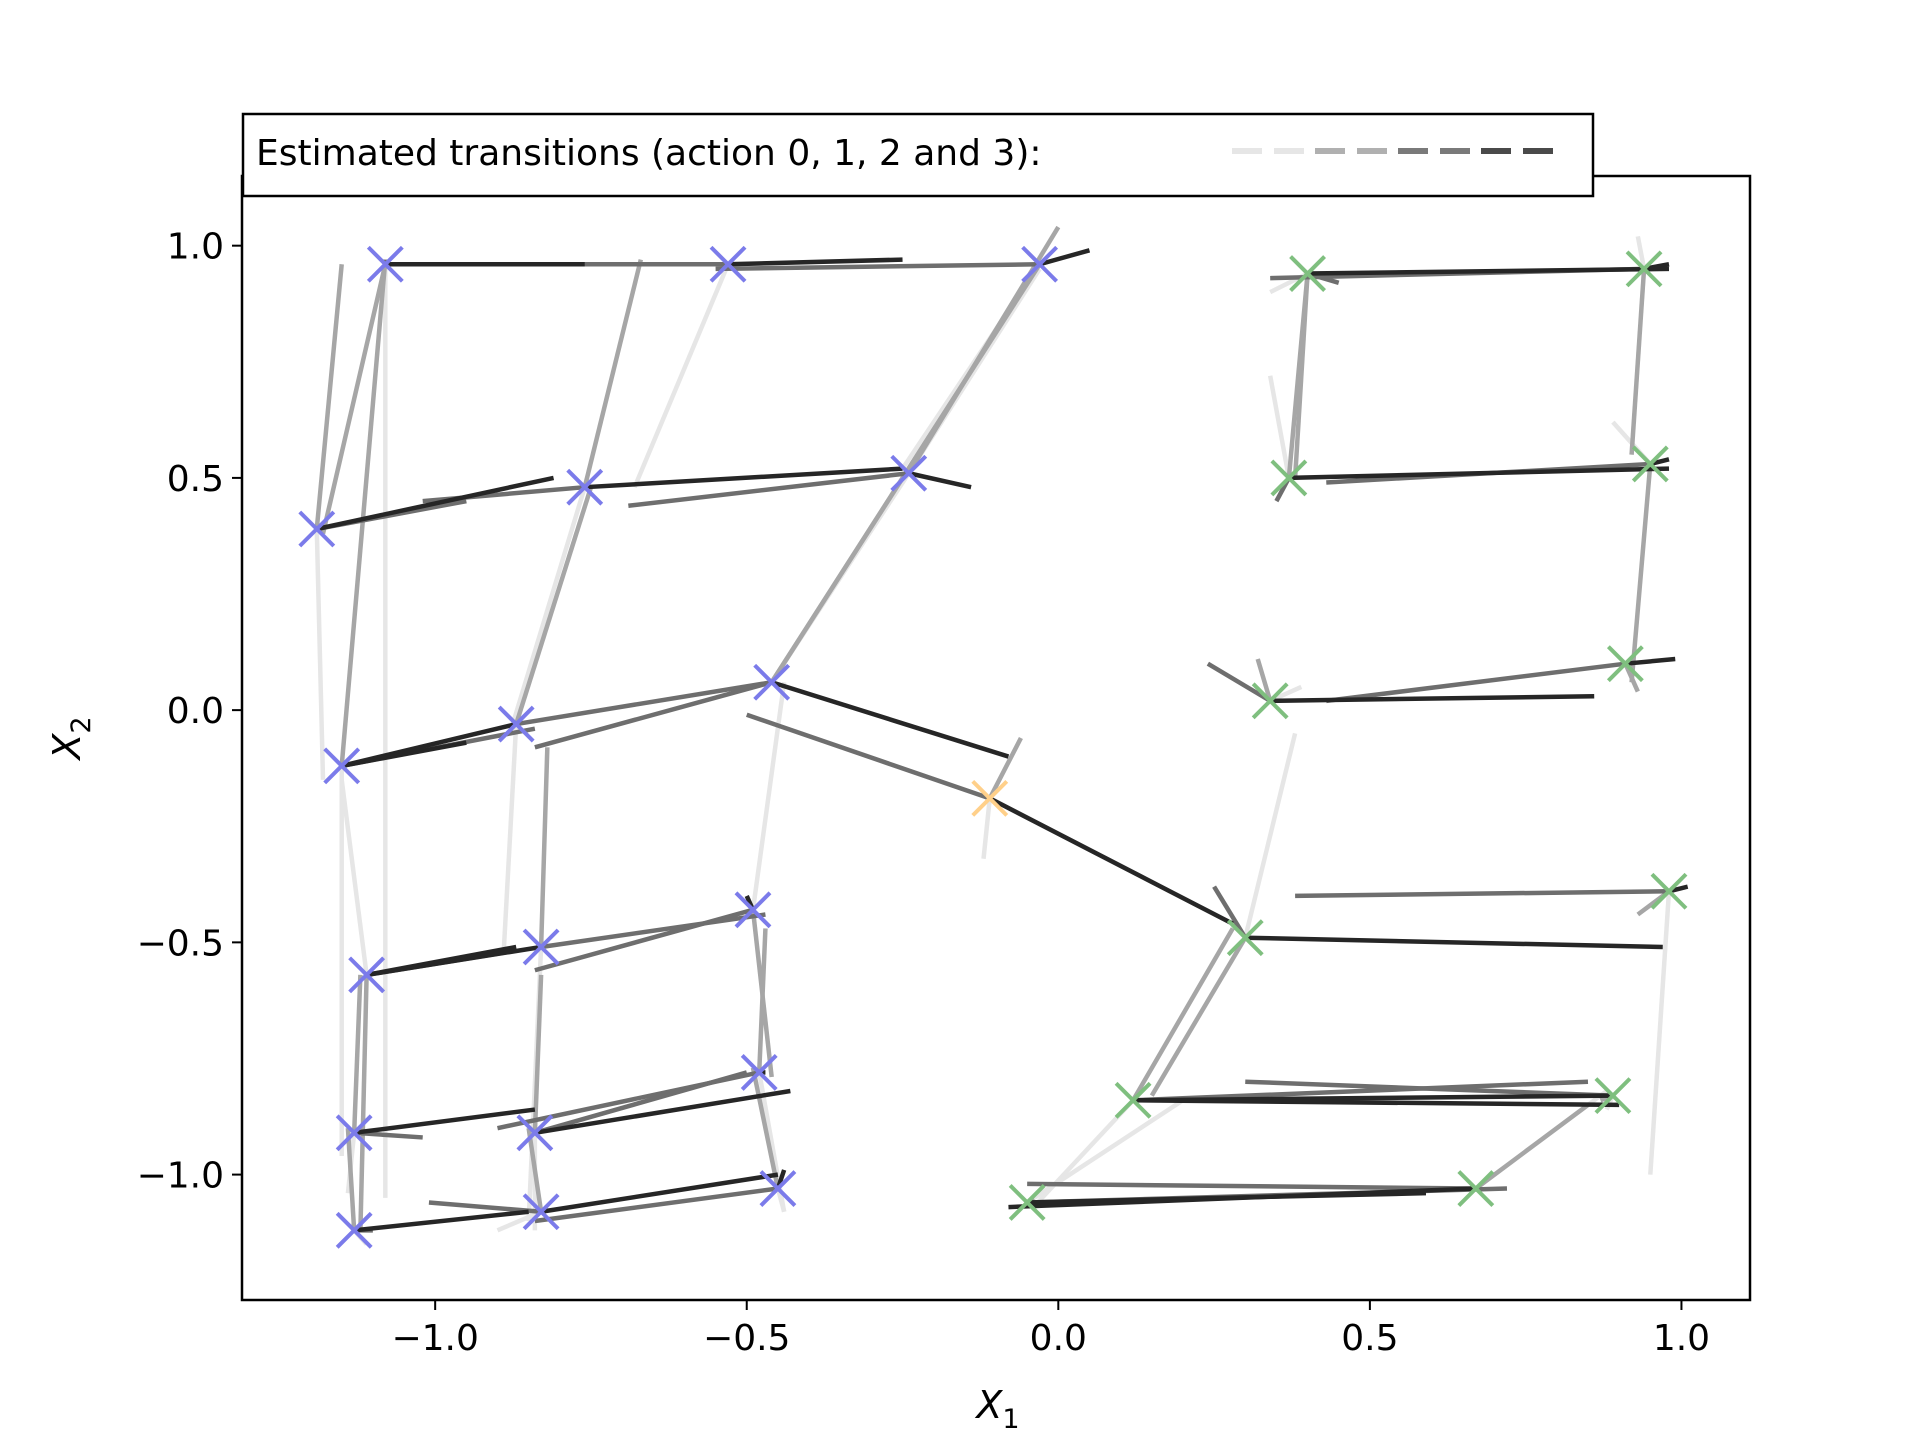 The width and height of the screenshot is (1920, 1440). What do you see at coordinates (1245, 938) in the screenshot?
I see `state-marker-25-stroke-b` at bounding box center [1245, 938].